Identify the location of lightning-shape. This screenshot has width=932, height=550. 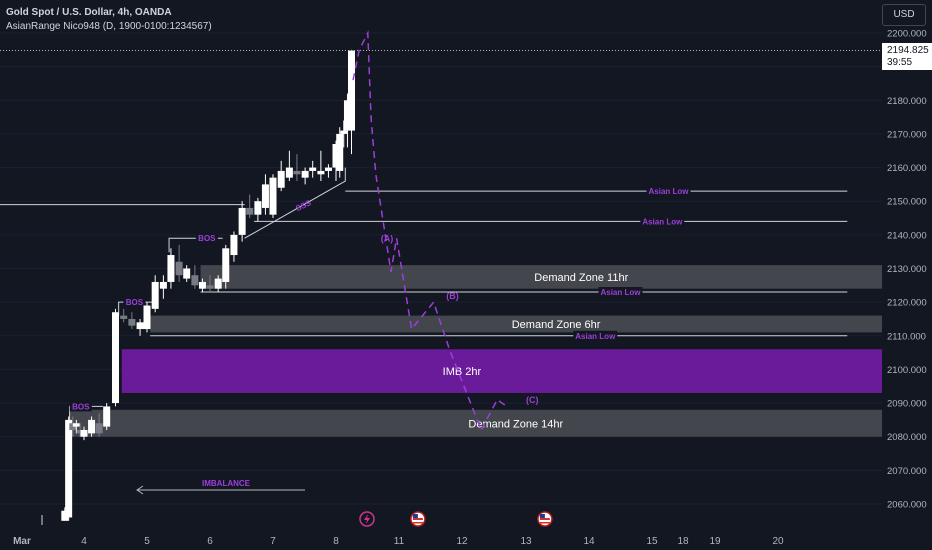
(367, 519).